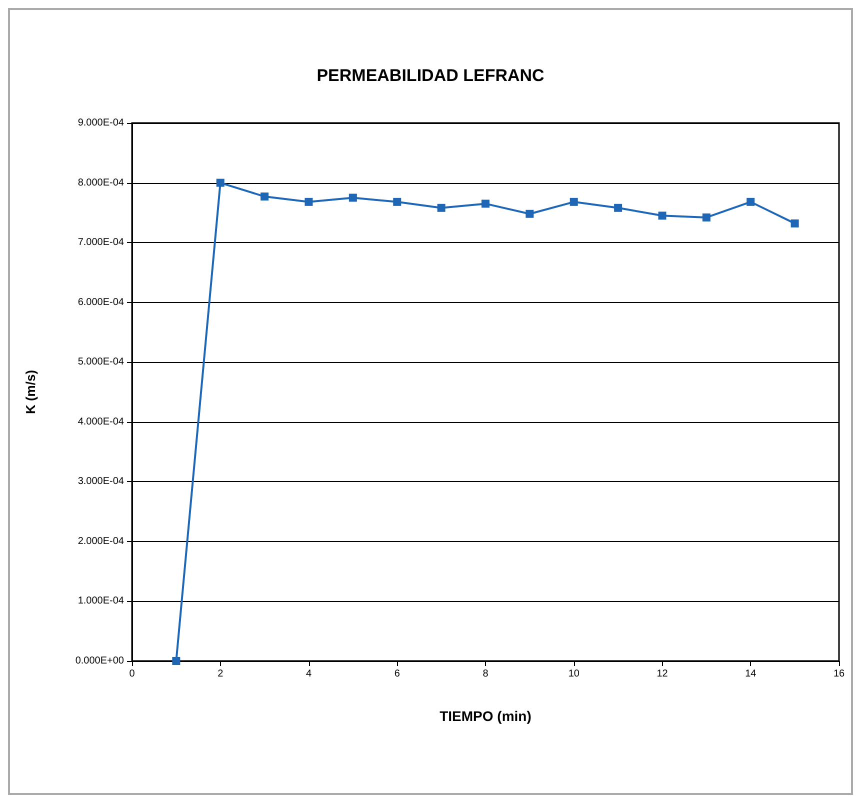 This screenshot has width=863, height=803. What do you see at coordinates (101, 123) in the screenshot?
I see `y-tick-label: 9.000E-04` at bounding box center [101, 123].